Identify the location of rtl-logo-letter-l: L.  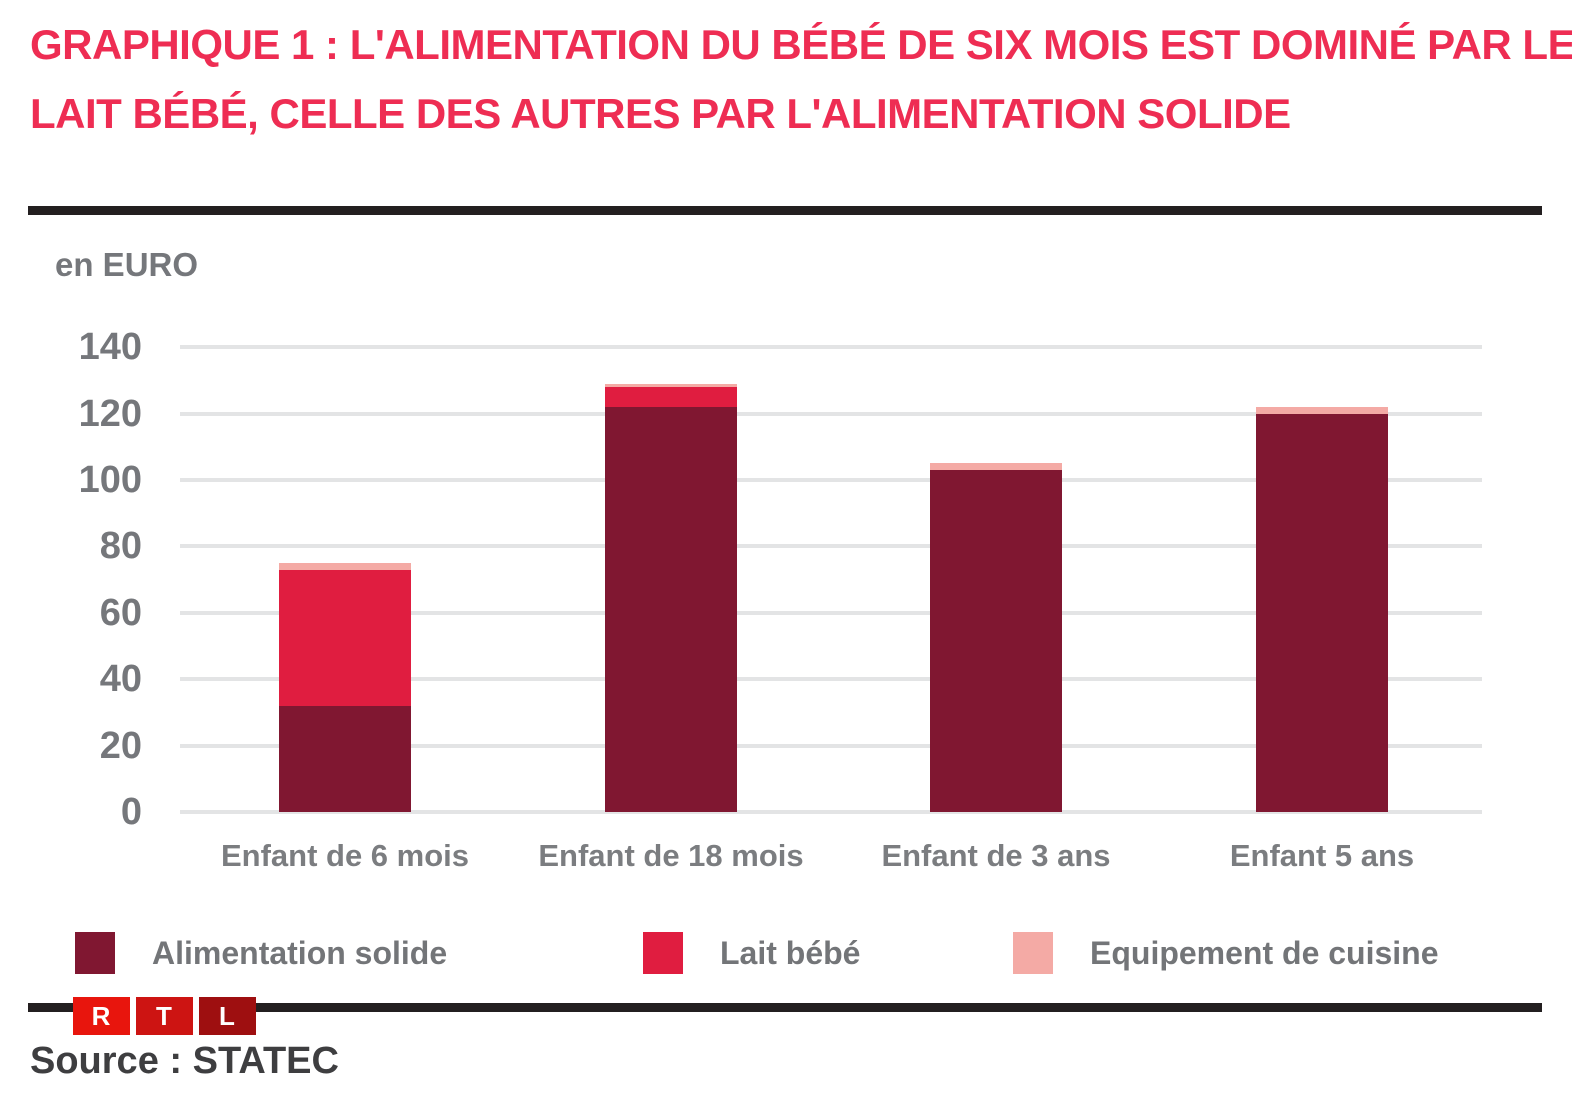
(227, 1016).